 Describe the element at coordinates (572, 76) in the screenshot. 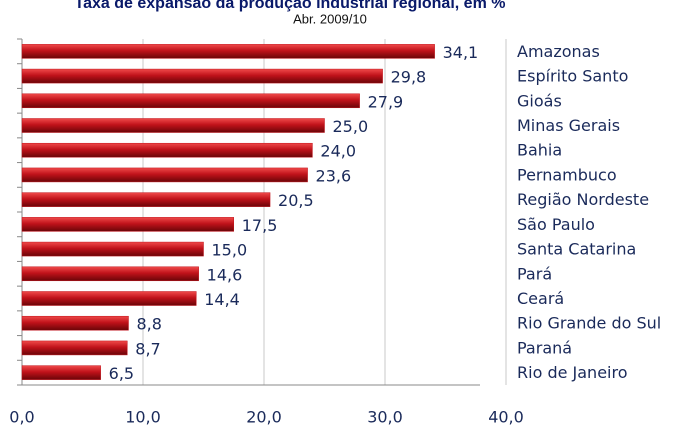

I see `category-label: Espírito Santo` at that location.